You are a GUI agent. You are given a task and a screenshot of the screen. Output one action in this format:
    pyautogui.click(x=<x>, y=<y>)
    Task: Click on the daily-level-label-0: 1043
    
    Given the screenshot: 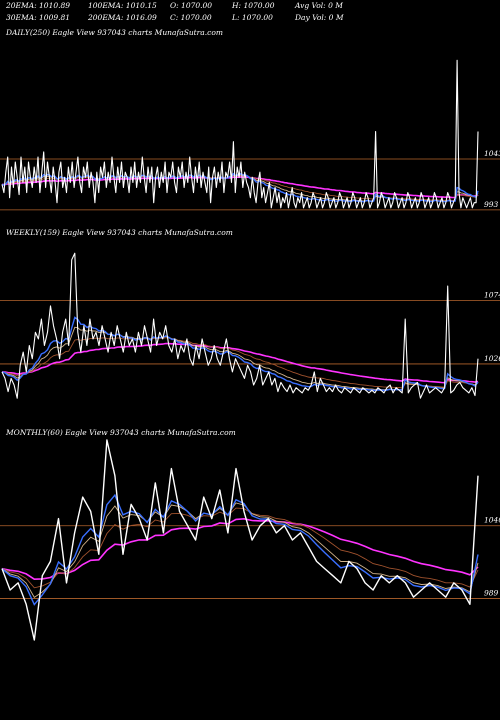 What is the action you would take?
    pyautogui.click(x=492, y=153)
    